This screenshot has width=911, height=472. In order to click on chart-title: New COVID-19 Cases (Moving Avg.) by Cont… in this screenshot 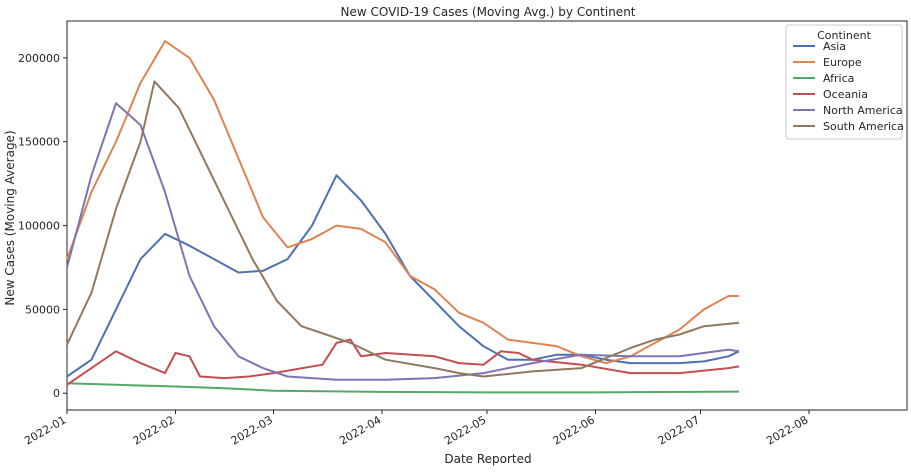, I will do `click(487, 12)`.